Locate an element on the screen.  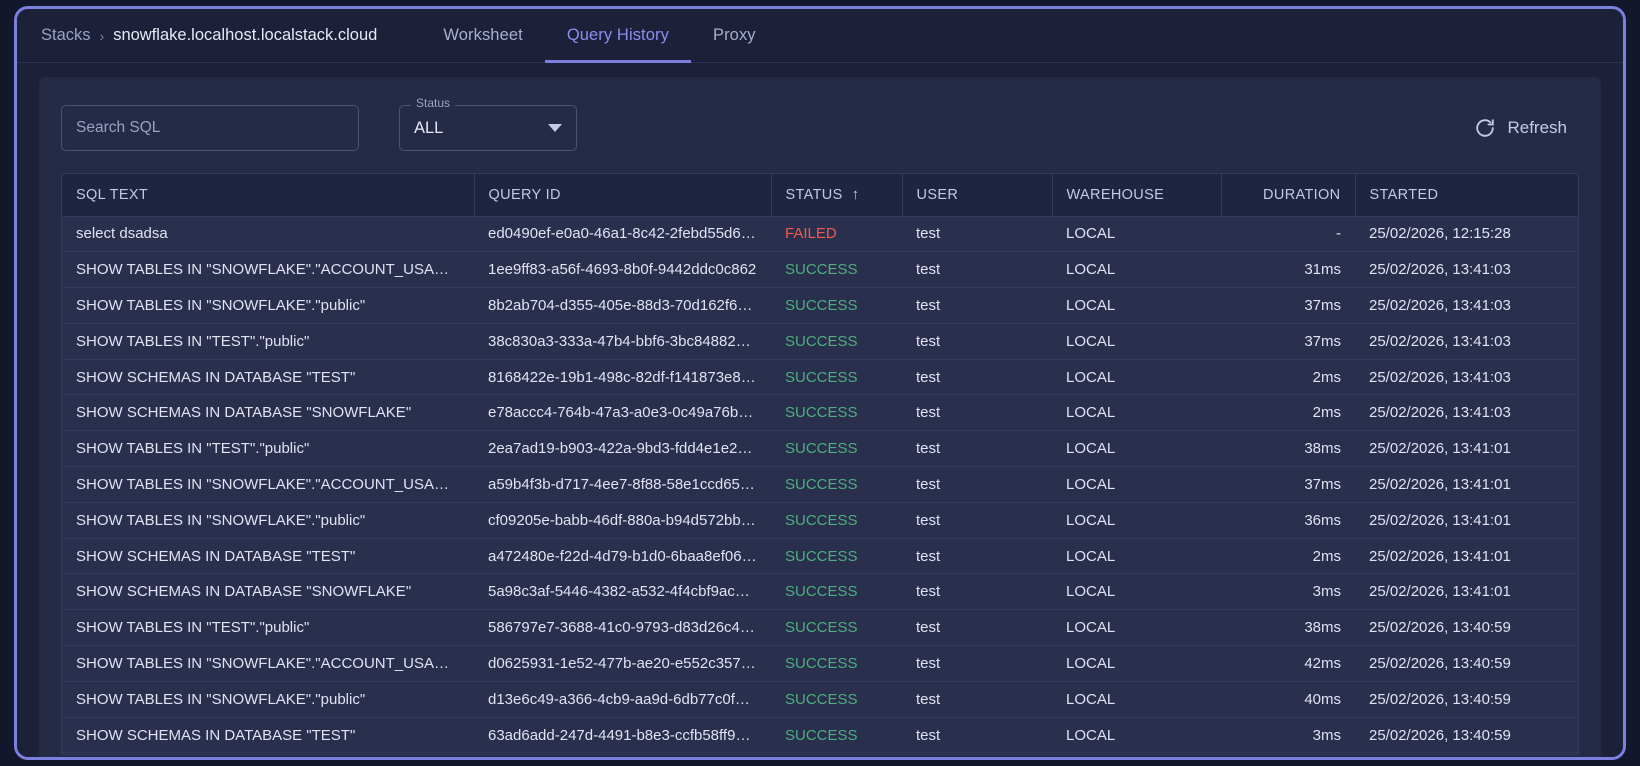
cell-duration: 38ms is located at coordinates (1288, 628).